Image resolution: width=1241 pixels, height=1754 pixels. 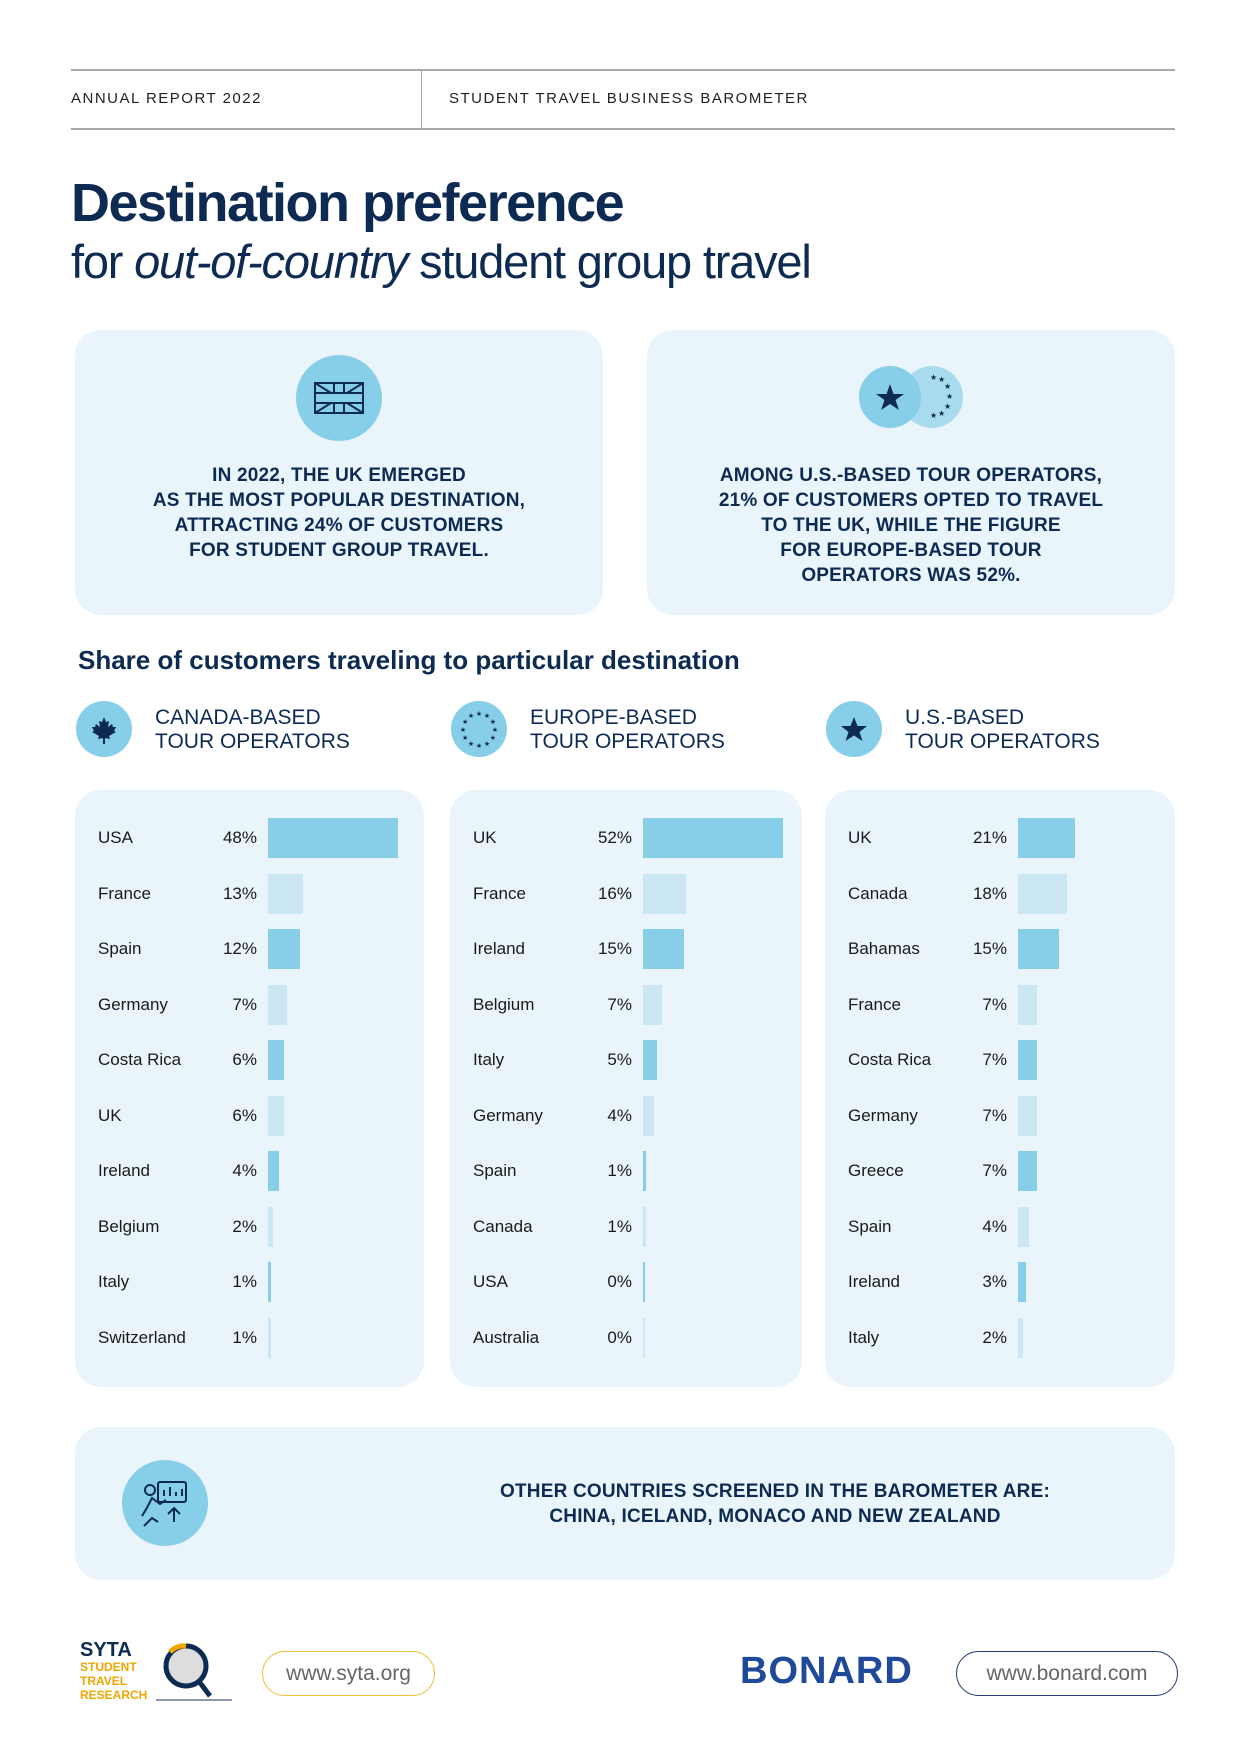 I want to click on chart-row: USA 48%, so click(x=249, y=838).